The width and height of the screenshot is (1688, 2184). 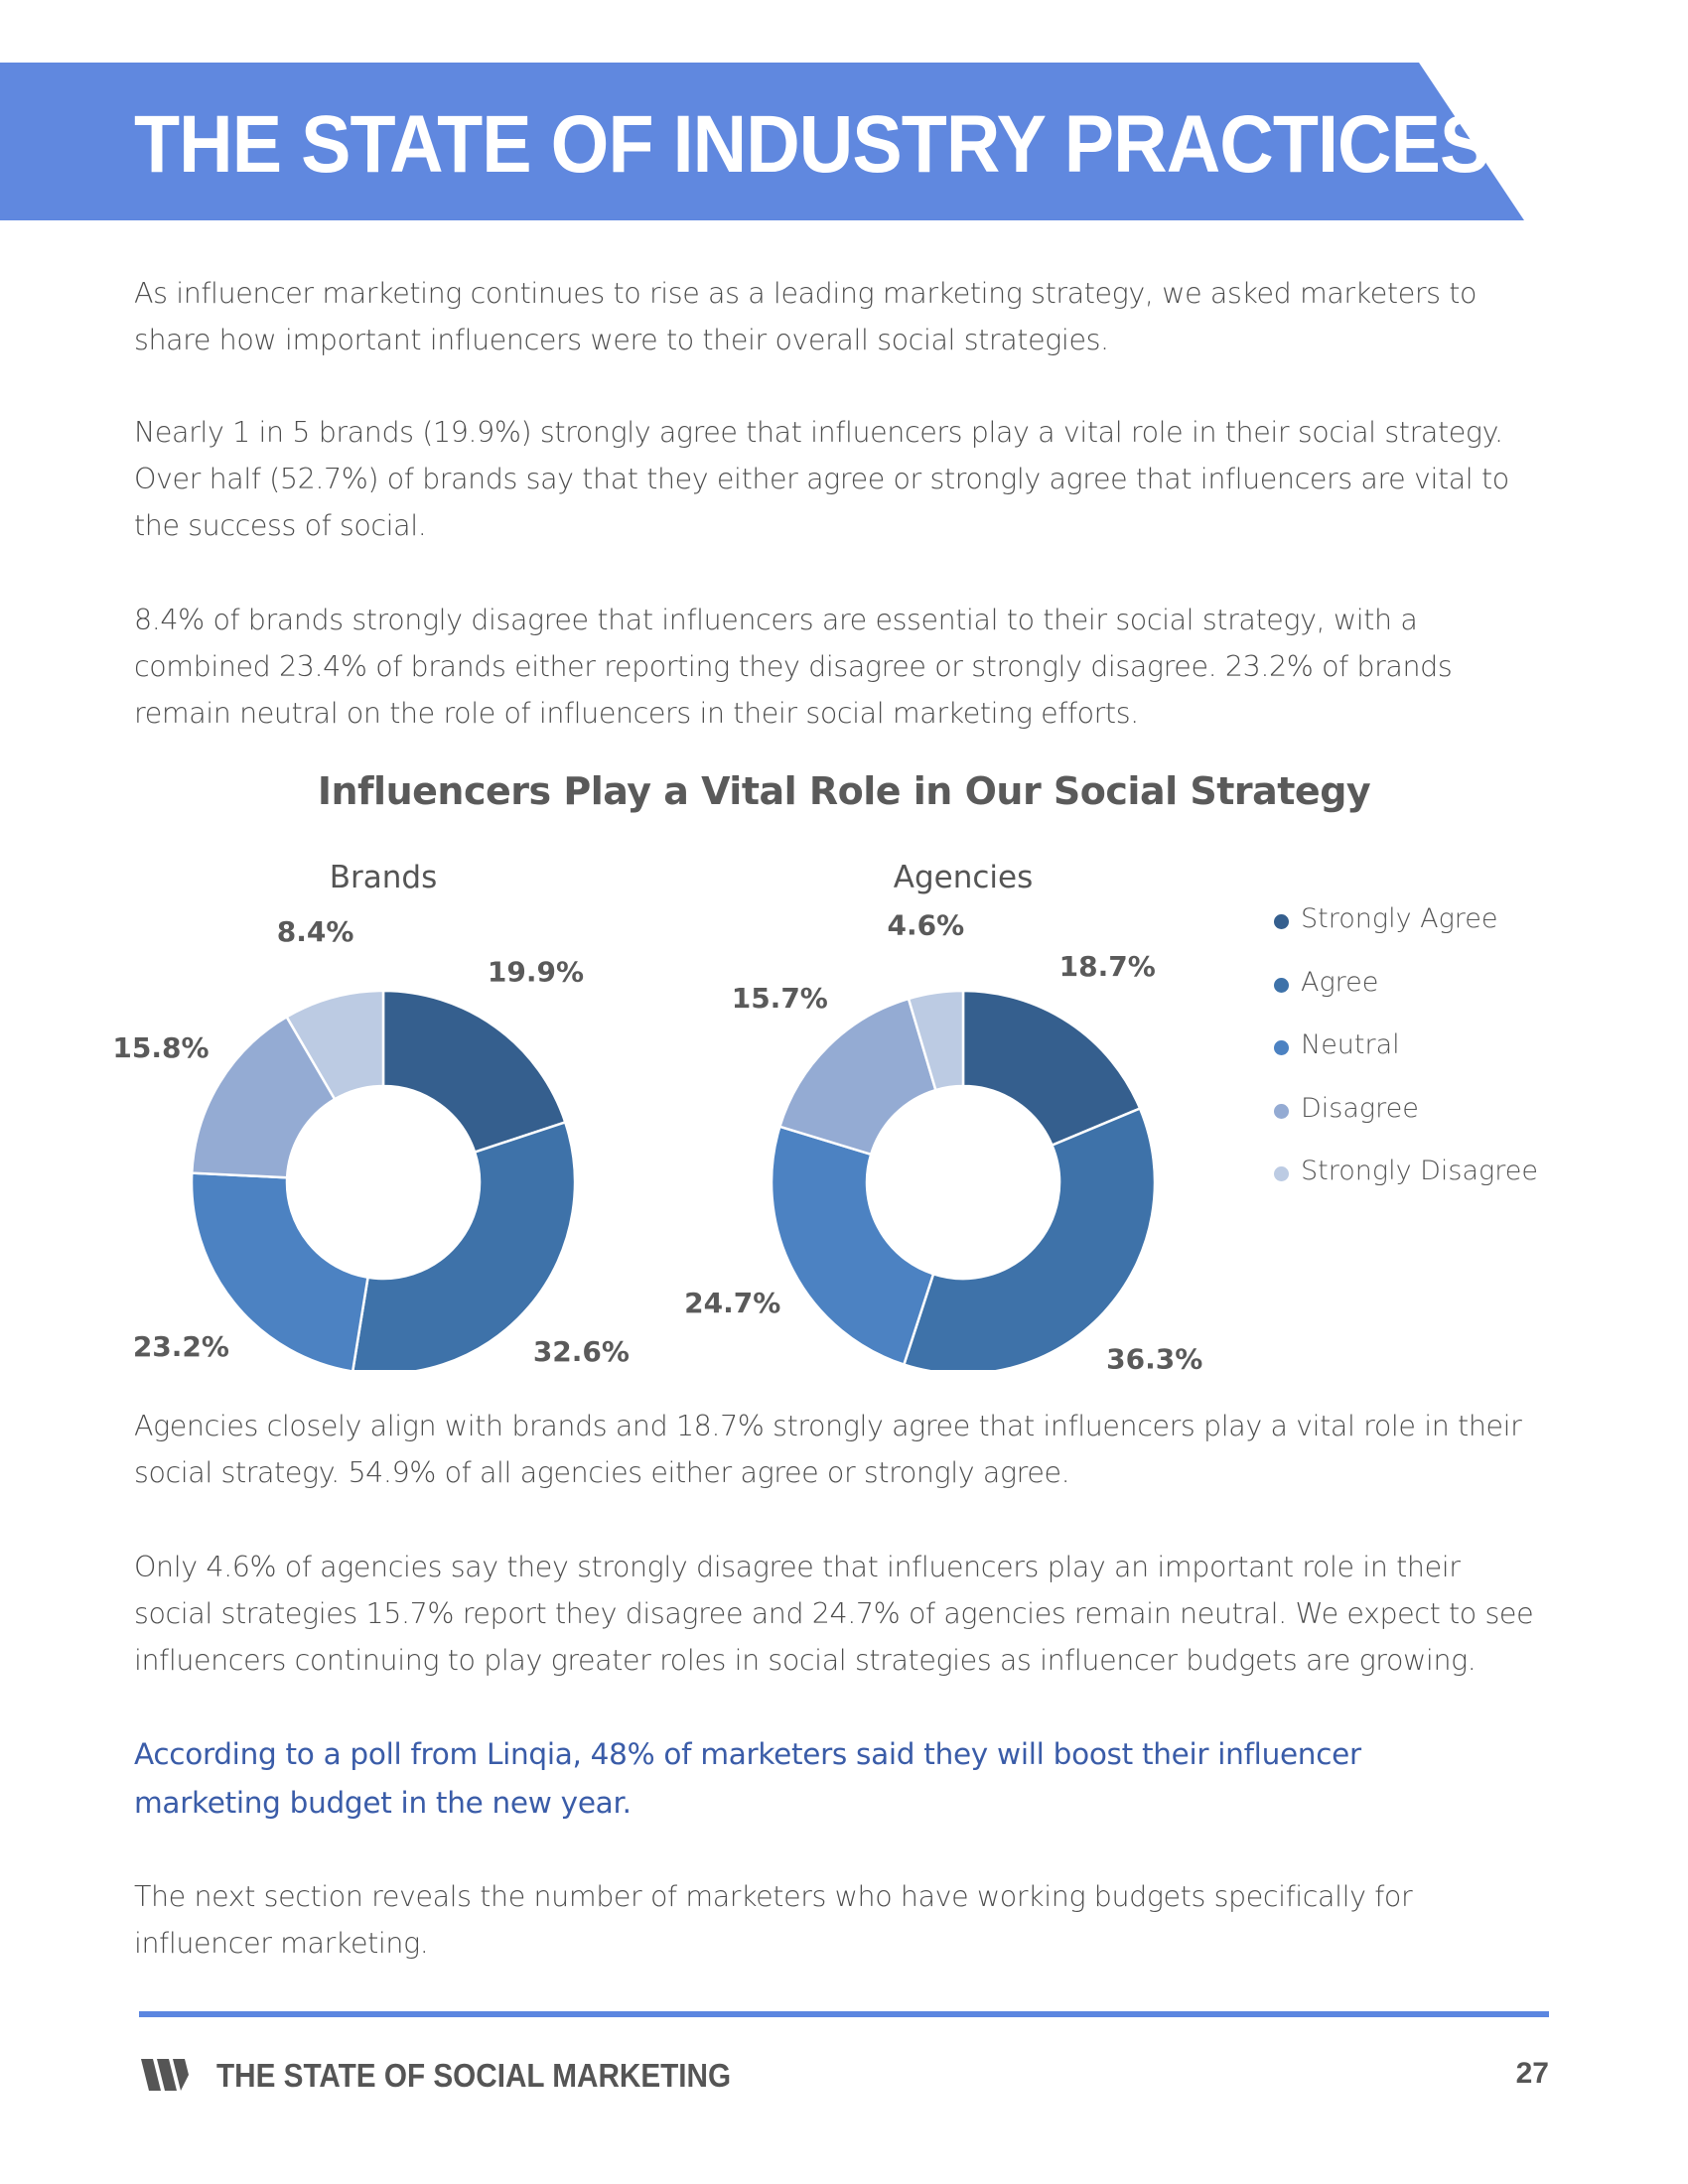 I want to click on agencies-data-label: 4.6%, so click(x=925, y=925).